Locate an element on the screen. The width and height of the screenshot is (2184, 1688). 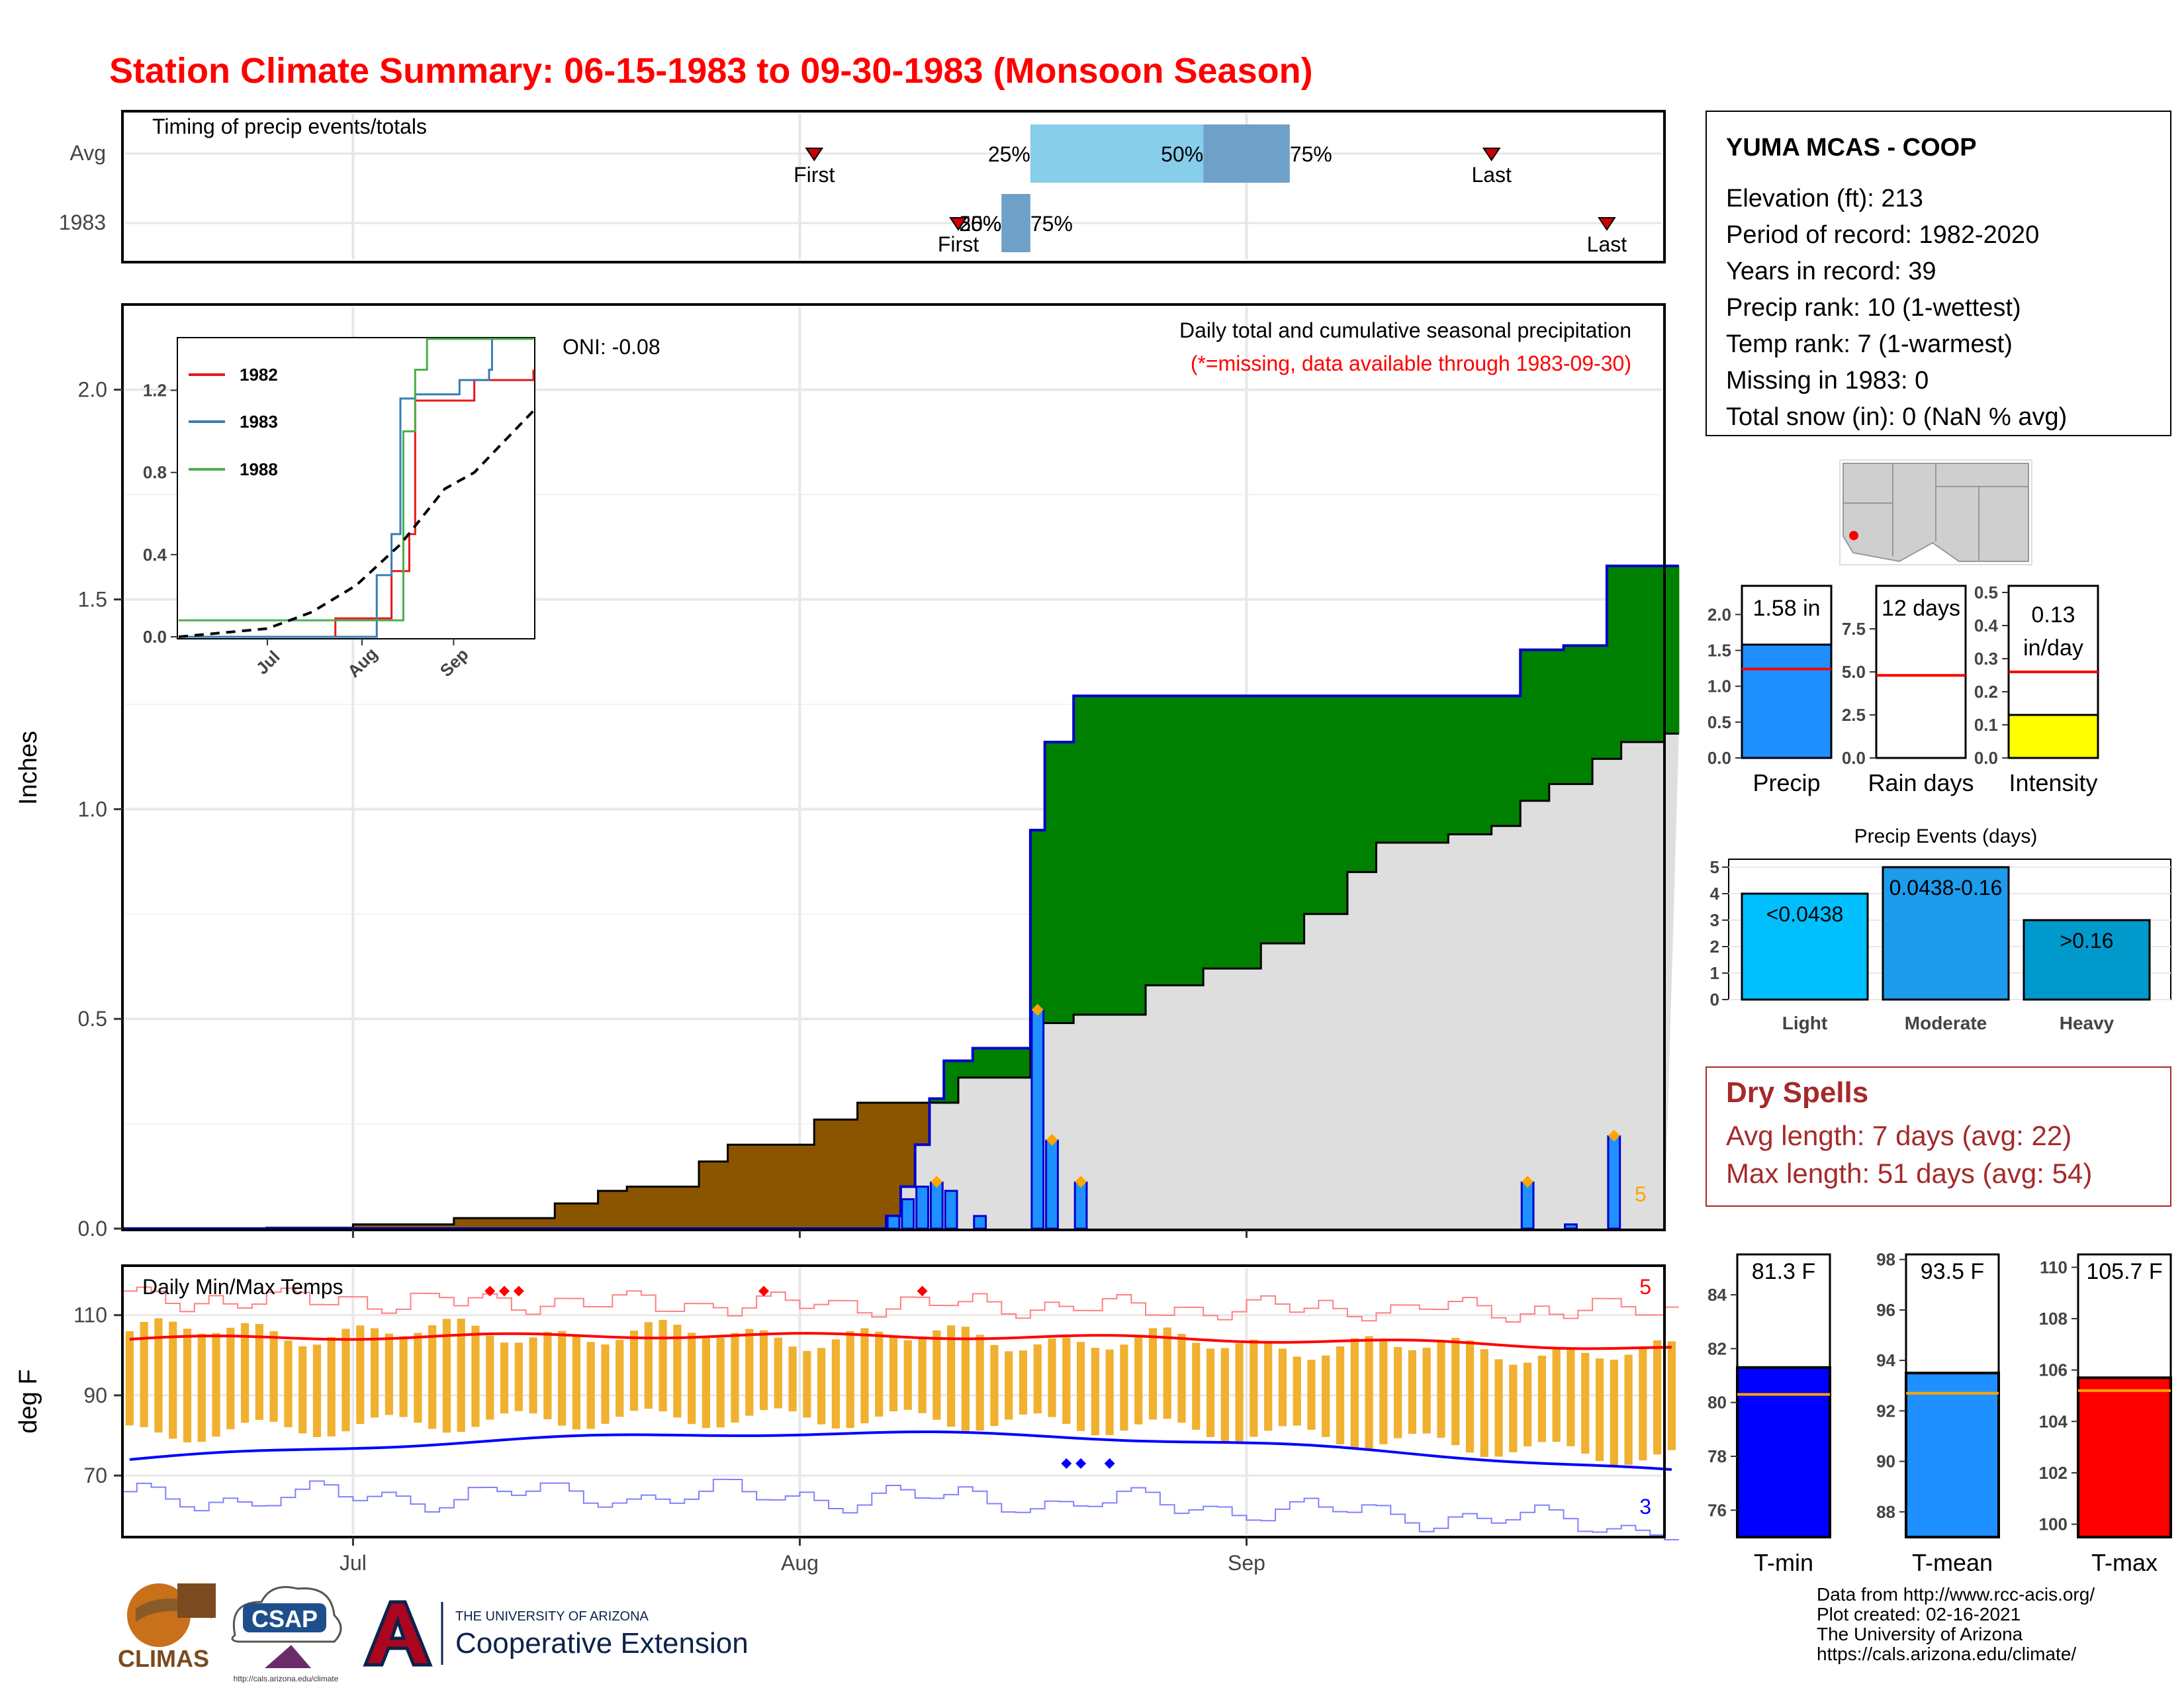
events-bar-moderate is located at coordinates (1946, 933).